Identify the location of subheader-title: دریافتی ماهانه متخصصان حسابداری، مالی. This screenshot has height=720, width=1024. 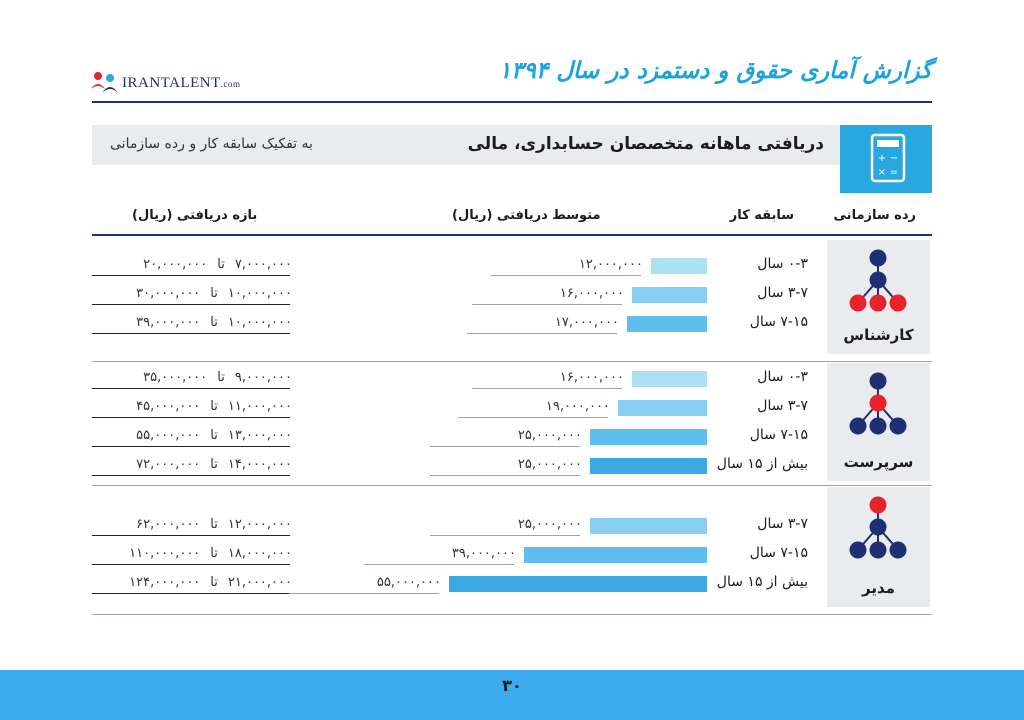
(645, 144).